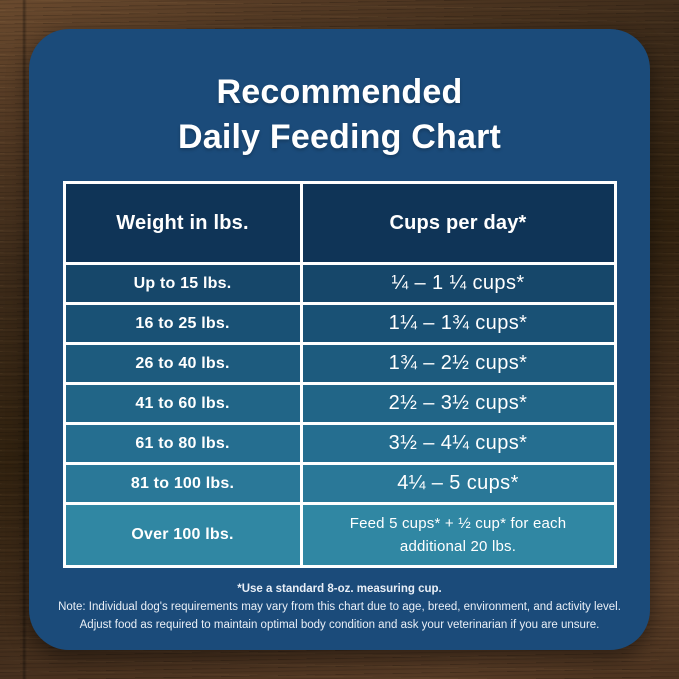 The height and width of the screenshot is (679, 679). I want to click on weight-cell-row4: 41 to 60 lbs., so click(182, 404).